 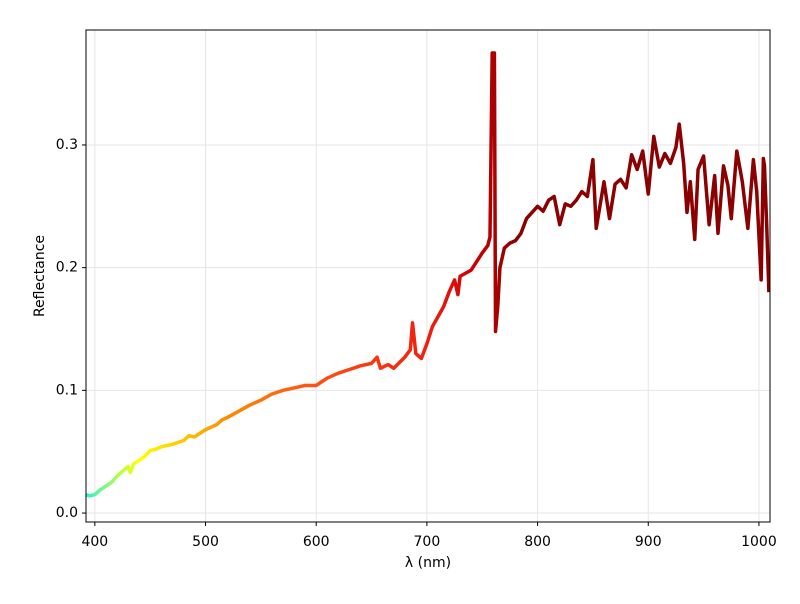 I want to click on x-tick-label: 500, so click(x=205, y=542).